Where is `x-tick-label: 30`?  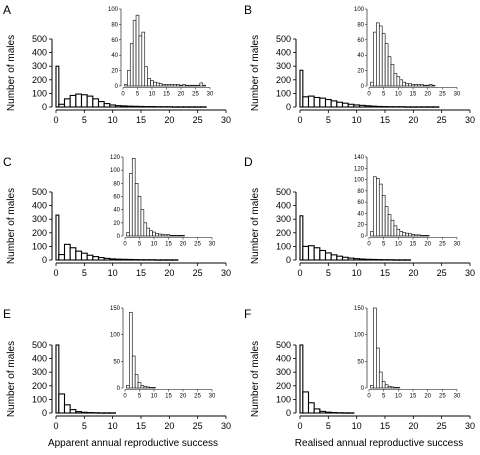
x-tick-label: 30 is located at coordinates (470, 120).